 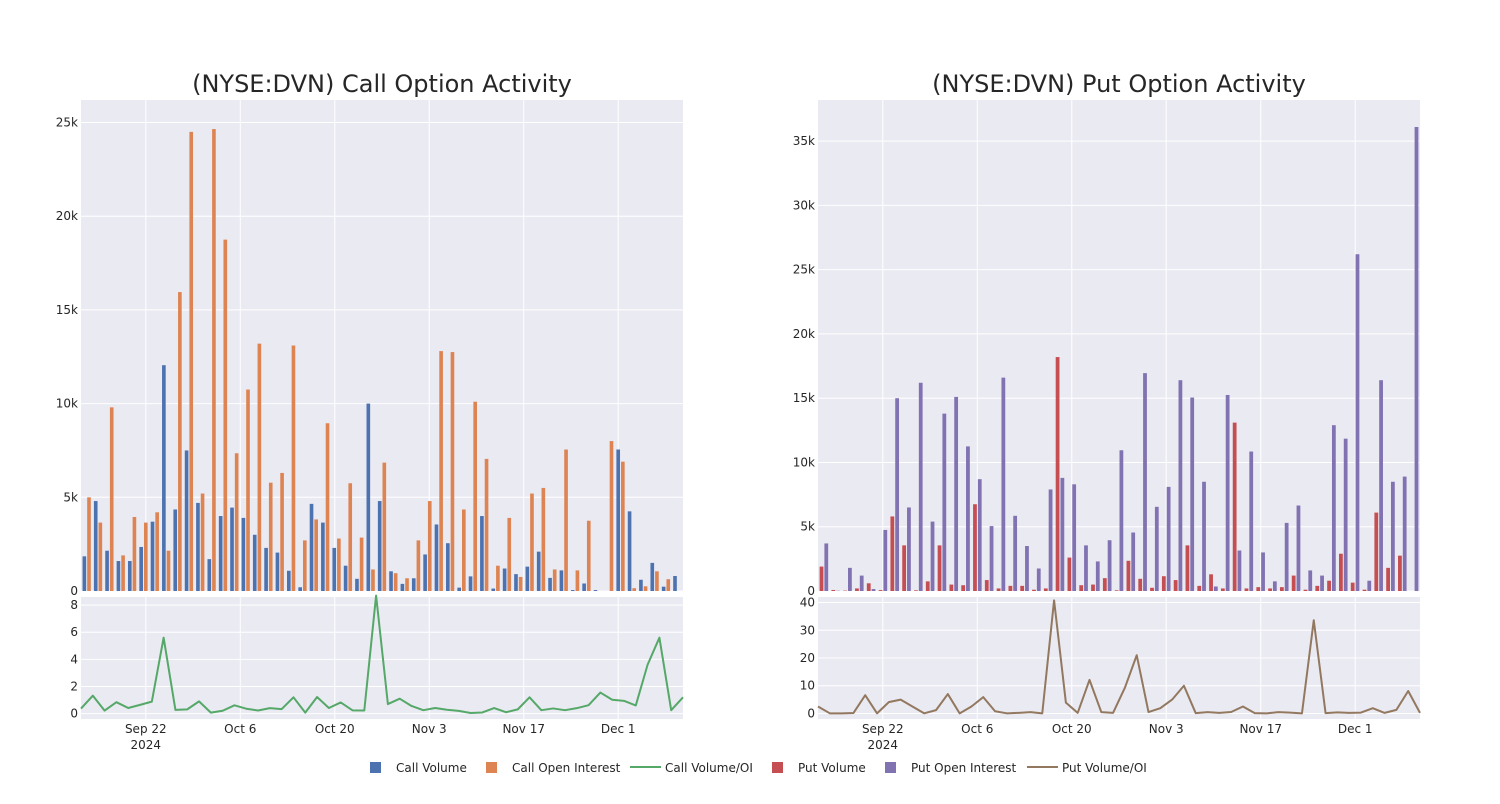 What do you see at coordinates (74, 632) in the screenshot?
I see `y-tick-label: 6` at bounding box center [74, 632].